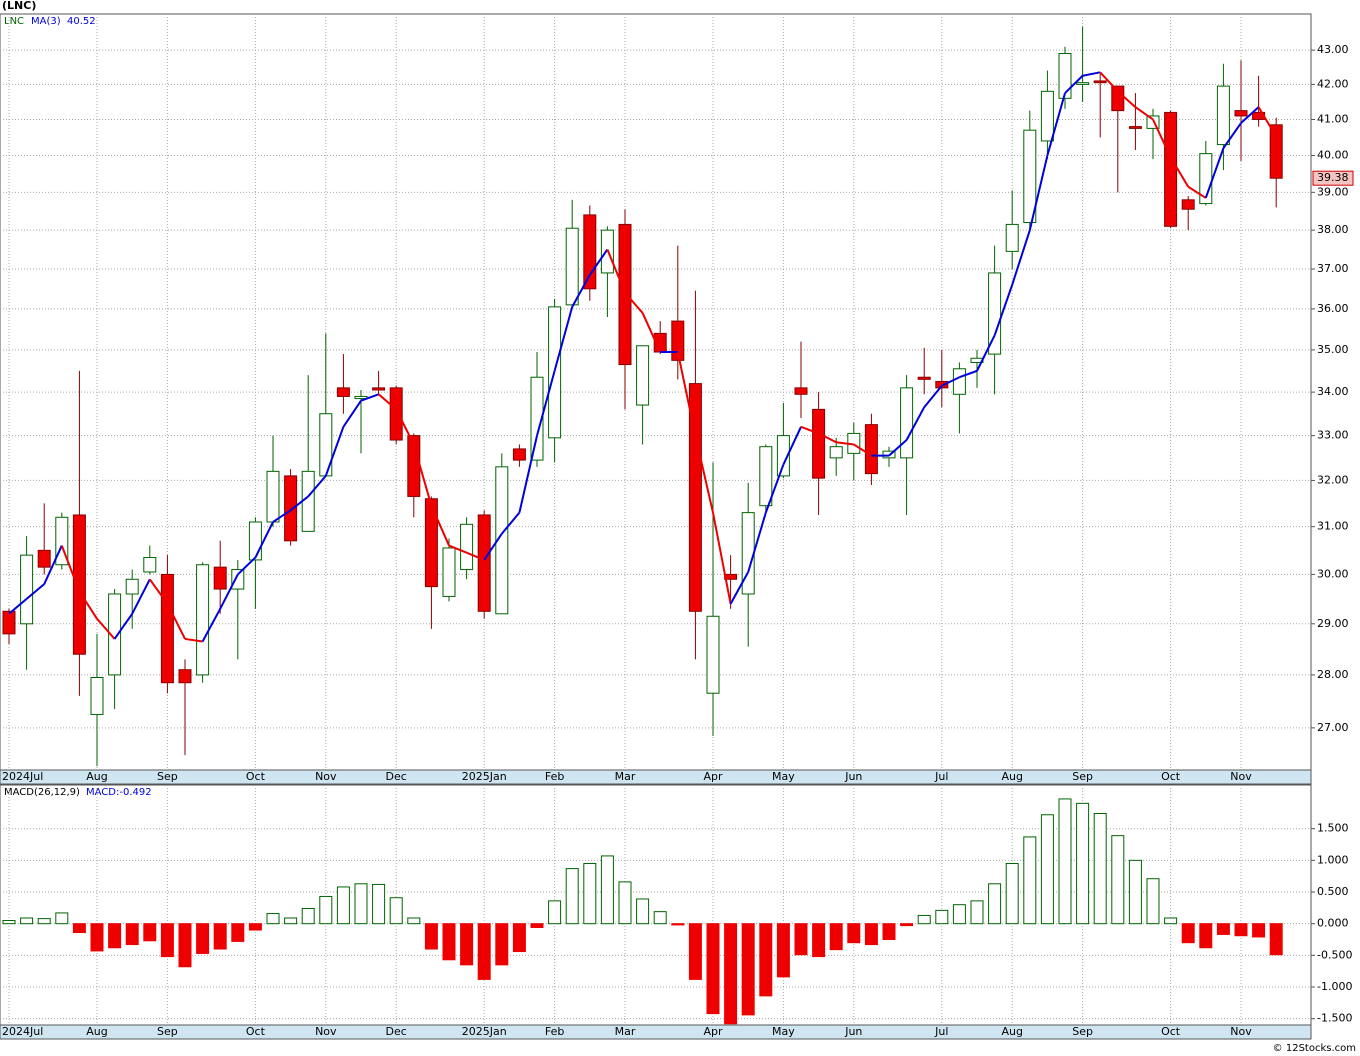  I want to click on last-price: 39.38, so click(1333, 177).